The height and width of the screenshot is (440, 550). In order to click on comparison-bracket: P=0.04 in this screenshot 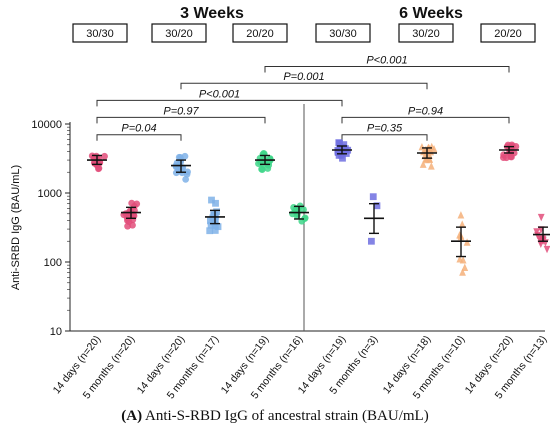, I will do `click(139, 132)`.